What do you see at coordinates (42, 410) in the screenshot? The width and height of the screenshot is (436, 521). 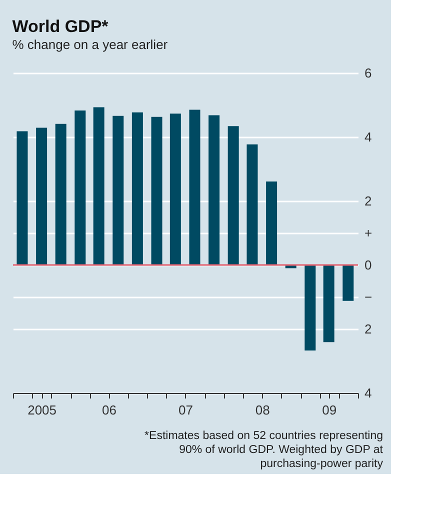 I see `x-tick-label: 2005` at bounding box center [42, 410].